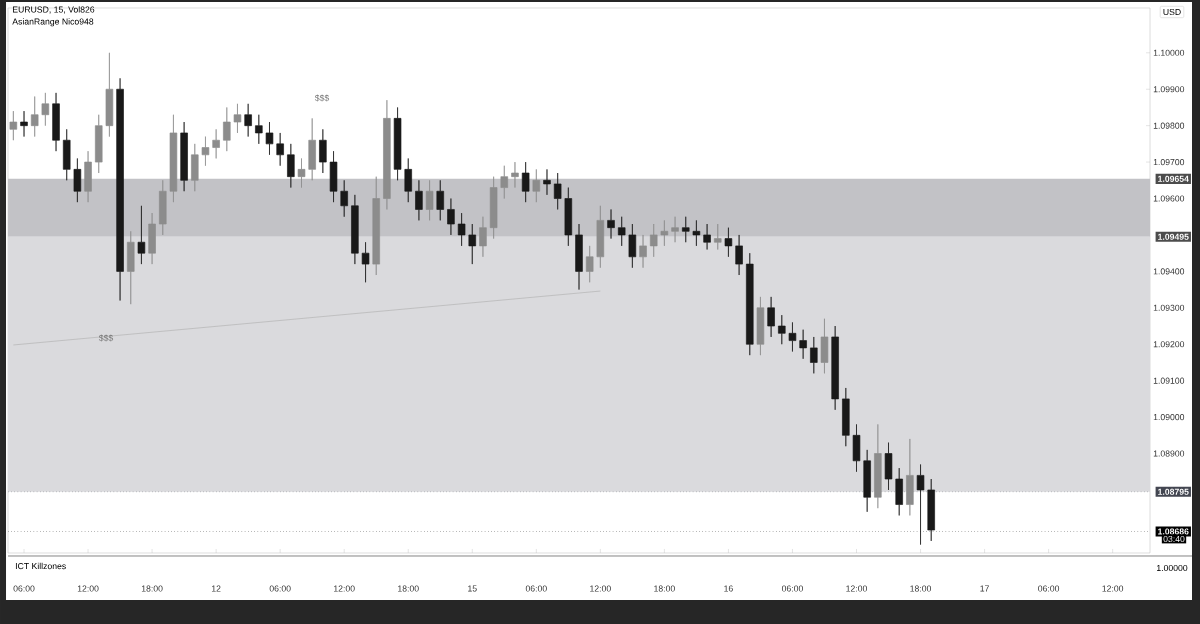 The height and width of the screenshot is (624, 1200). What do you see at coordinates (1174, 539) in the screenshot?
I see `text: 03:40` at bounding box center [1174, 539].